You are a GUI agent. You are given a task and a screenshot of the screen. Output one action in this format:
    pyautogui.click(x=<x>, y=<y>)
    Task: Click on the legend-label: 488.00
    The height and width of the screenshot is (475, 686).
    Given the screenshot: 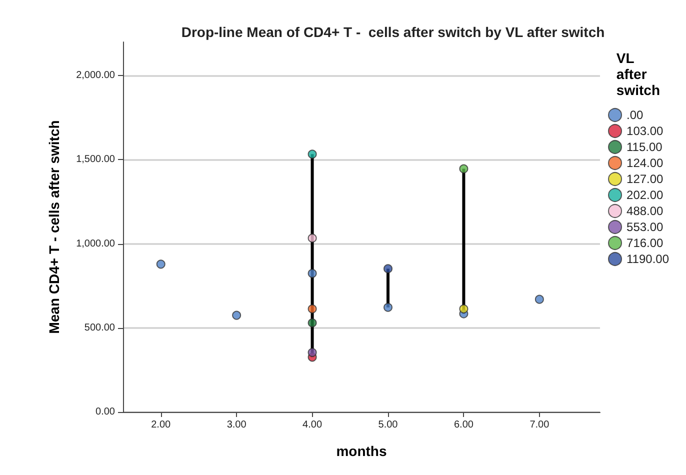 What is the action you would take?
    pyautogui.click(x=645, y=211)
    